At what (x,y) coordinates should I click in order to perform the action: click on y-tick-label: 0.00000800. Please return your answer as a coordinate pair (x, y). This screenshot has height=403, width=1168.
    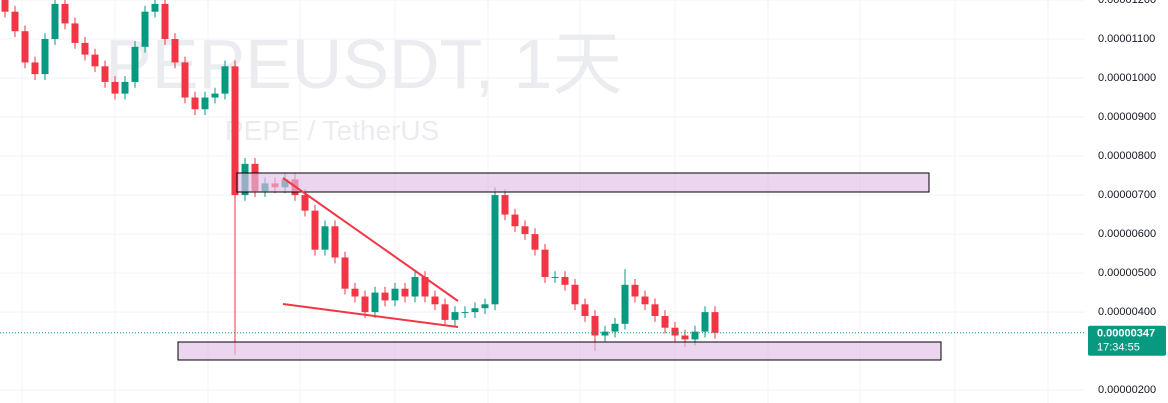
    Looking at the image, I should click on (1127, 156).